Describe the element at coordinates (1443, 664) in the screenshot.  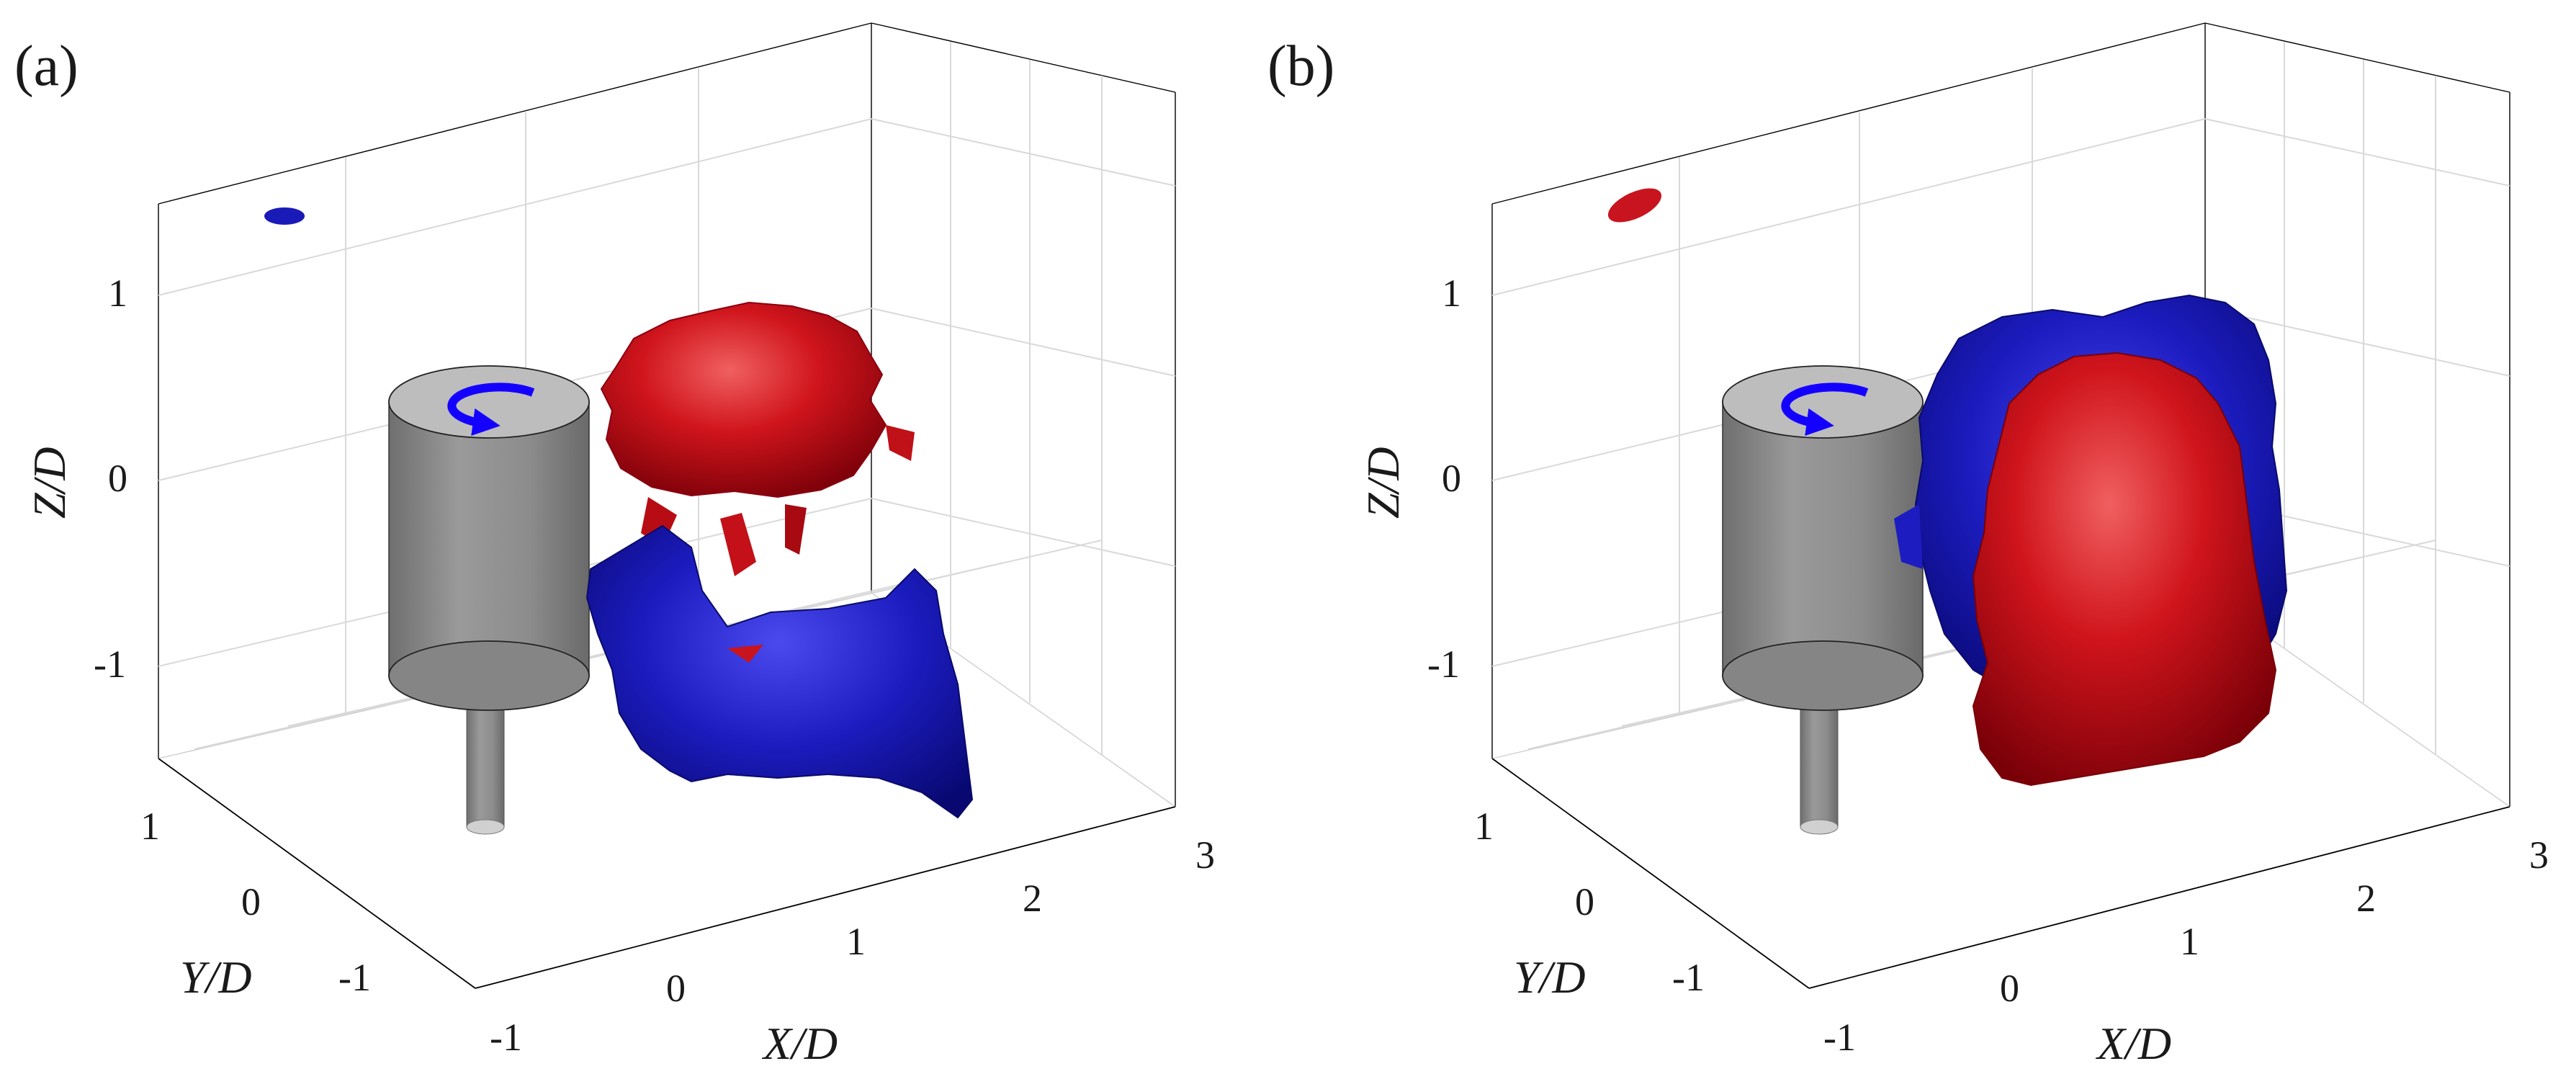
I see `panel-b-z-tick-neg1: -1` at that location.